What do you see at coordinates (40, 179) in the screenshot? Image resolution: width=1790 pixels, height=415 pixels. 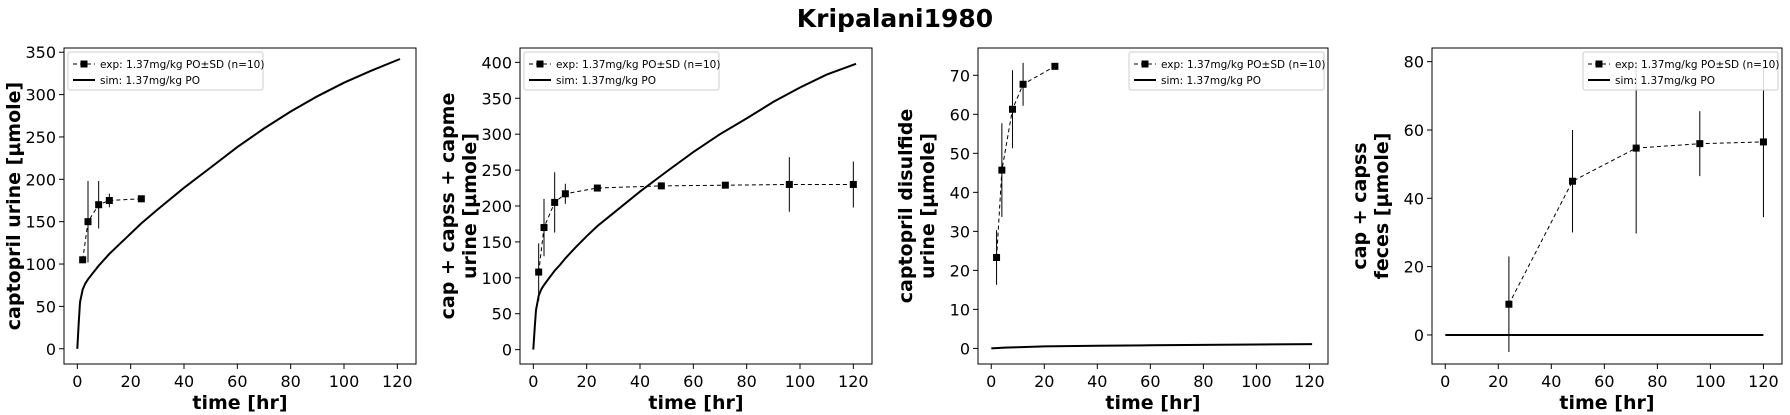 I see `y-tick-label: 200` at bounding box center [40, 179].